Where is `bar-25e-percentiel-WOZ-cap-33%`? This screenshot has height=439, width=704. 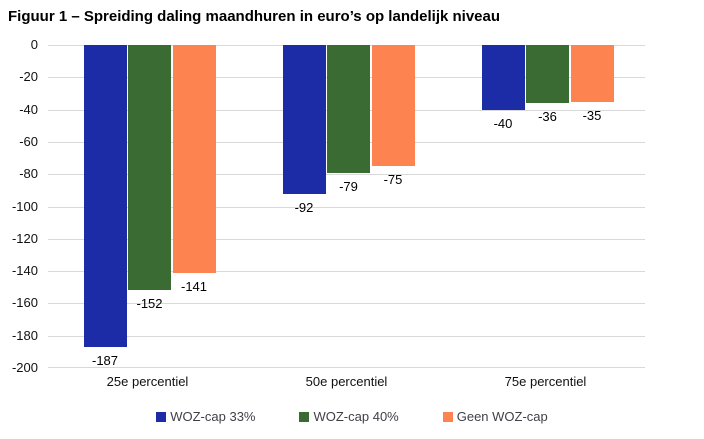 bar-25e-percentiel-WOZ-cap-33% is located at coordinates (105, 196).